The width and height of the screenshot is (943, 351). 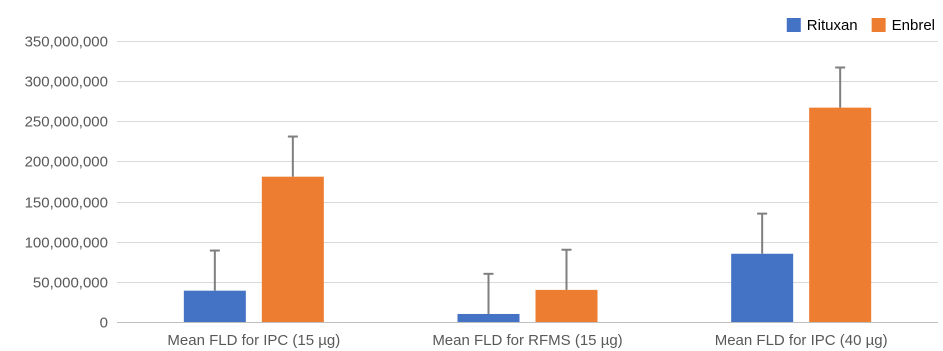 I want to click on legend-label-enbrel: Enbrel, so click(x=913, y=25).